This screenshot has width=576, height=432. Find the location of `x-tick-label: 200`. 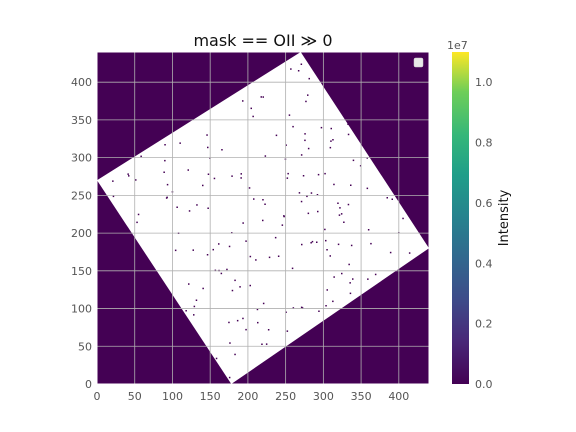

x-tick-label: 200 is located at coordinates (247, 396).